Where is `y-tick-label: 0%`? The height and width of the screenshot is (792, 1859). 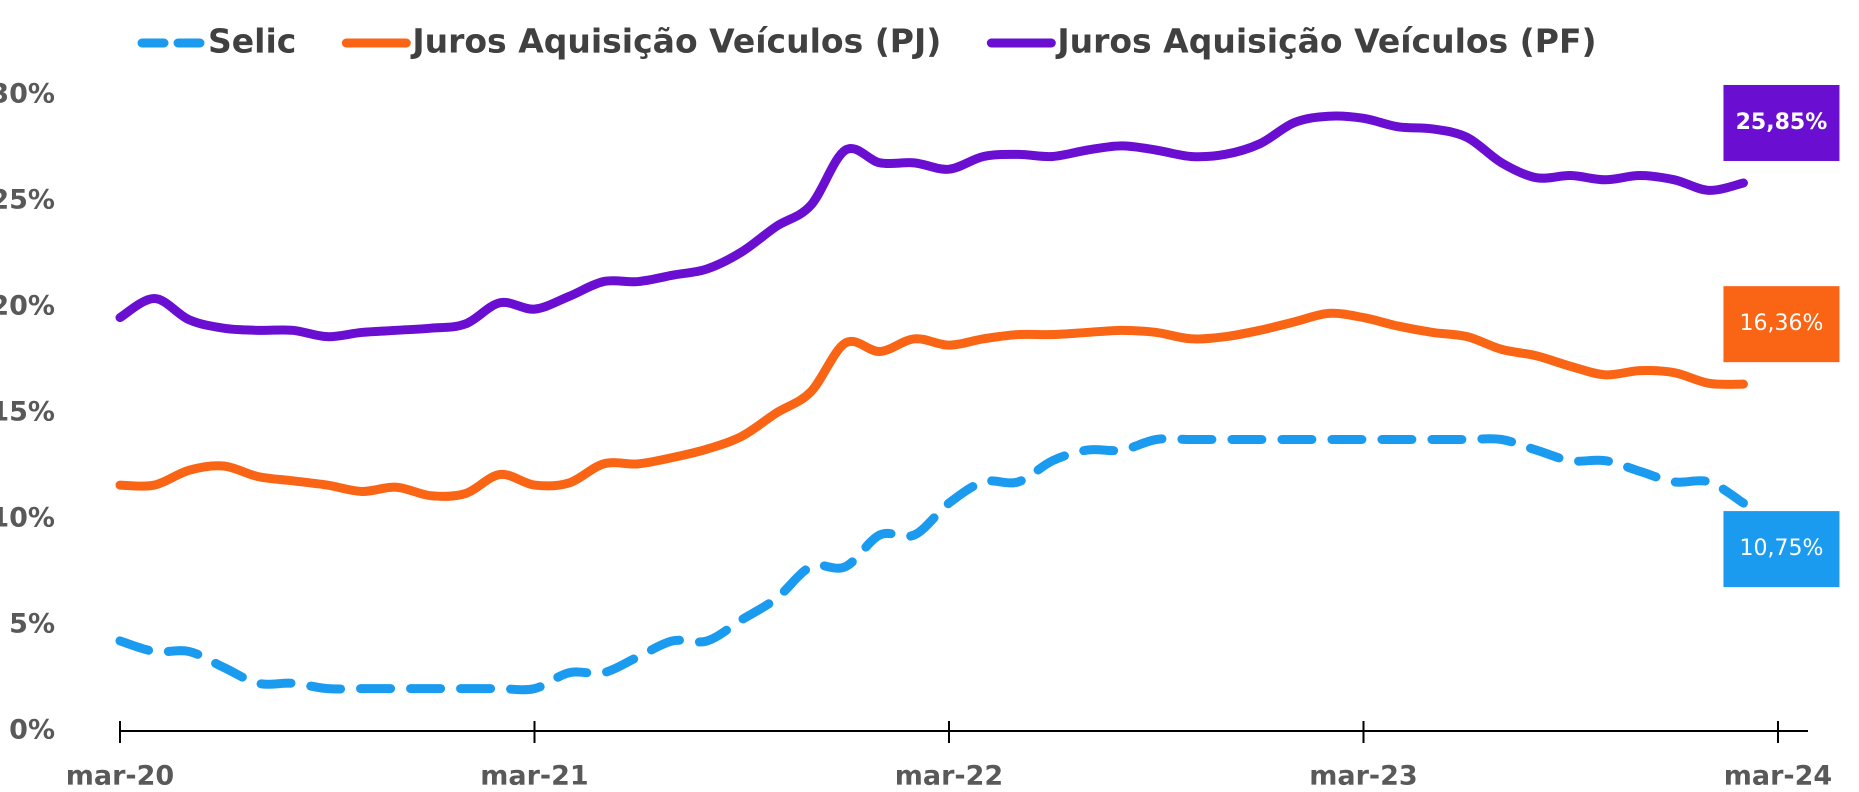
y-tick-label: 0% is located at coordinates (32, 730).